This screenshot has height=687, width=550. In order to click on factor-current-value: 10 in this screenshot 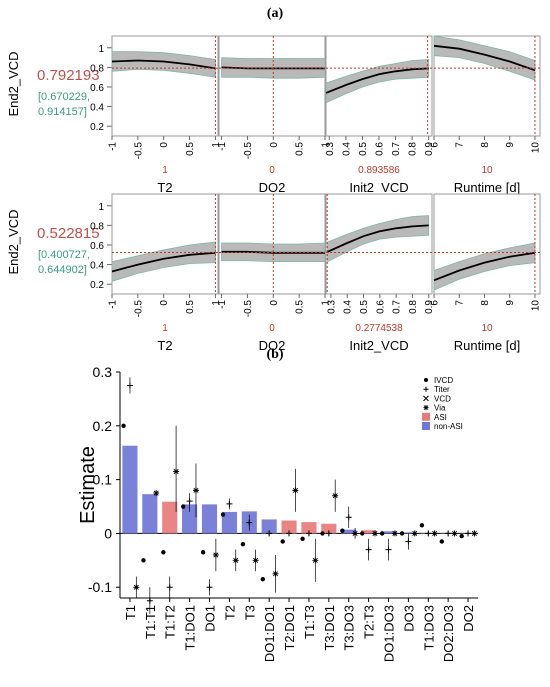, I will do `click(487, 328)`.